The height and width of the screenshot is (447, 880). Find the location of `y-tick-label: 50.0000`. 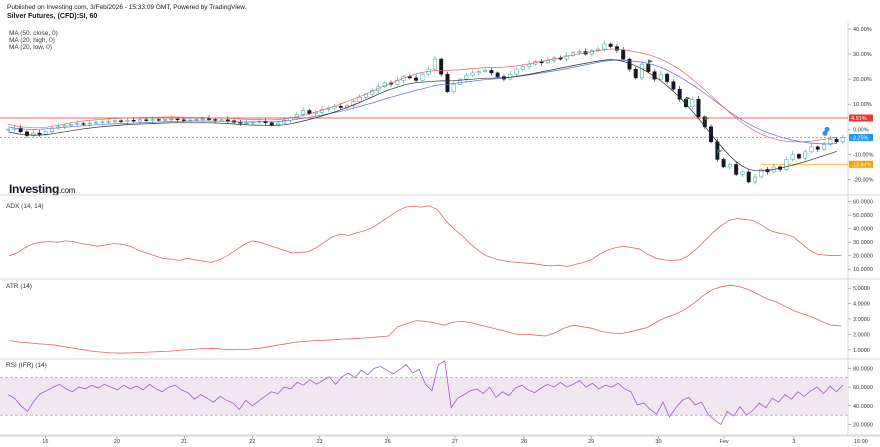

y-tick-label: 50.0000 is located at coordinates (863, 216).